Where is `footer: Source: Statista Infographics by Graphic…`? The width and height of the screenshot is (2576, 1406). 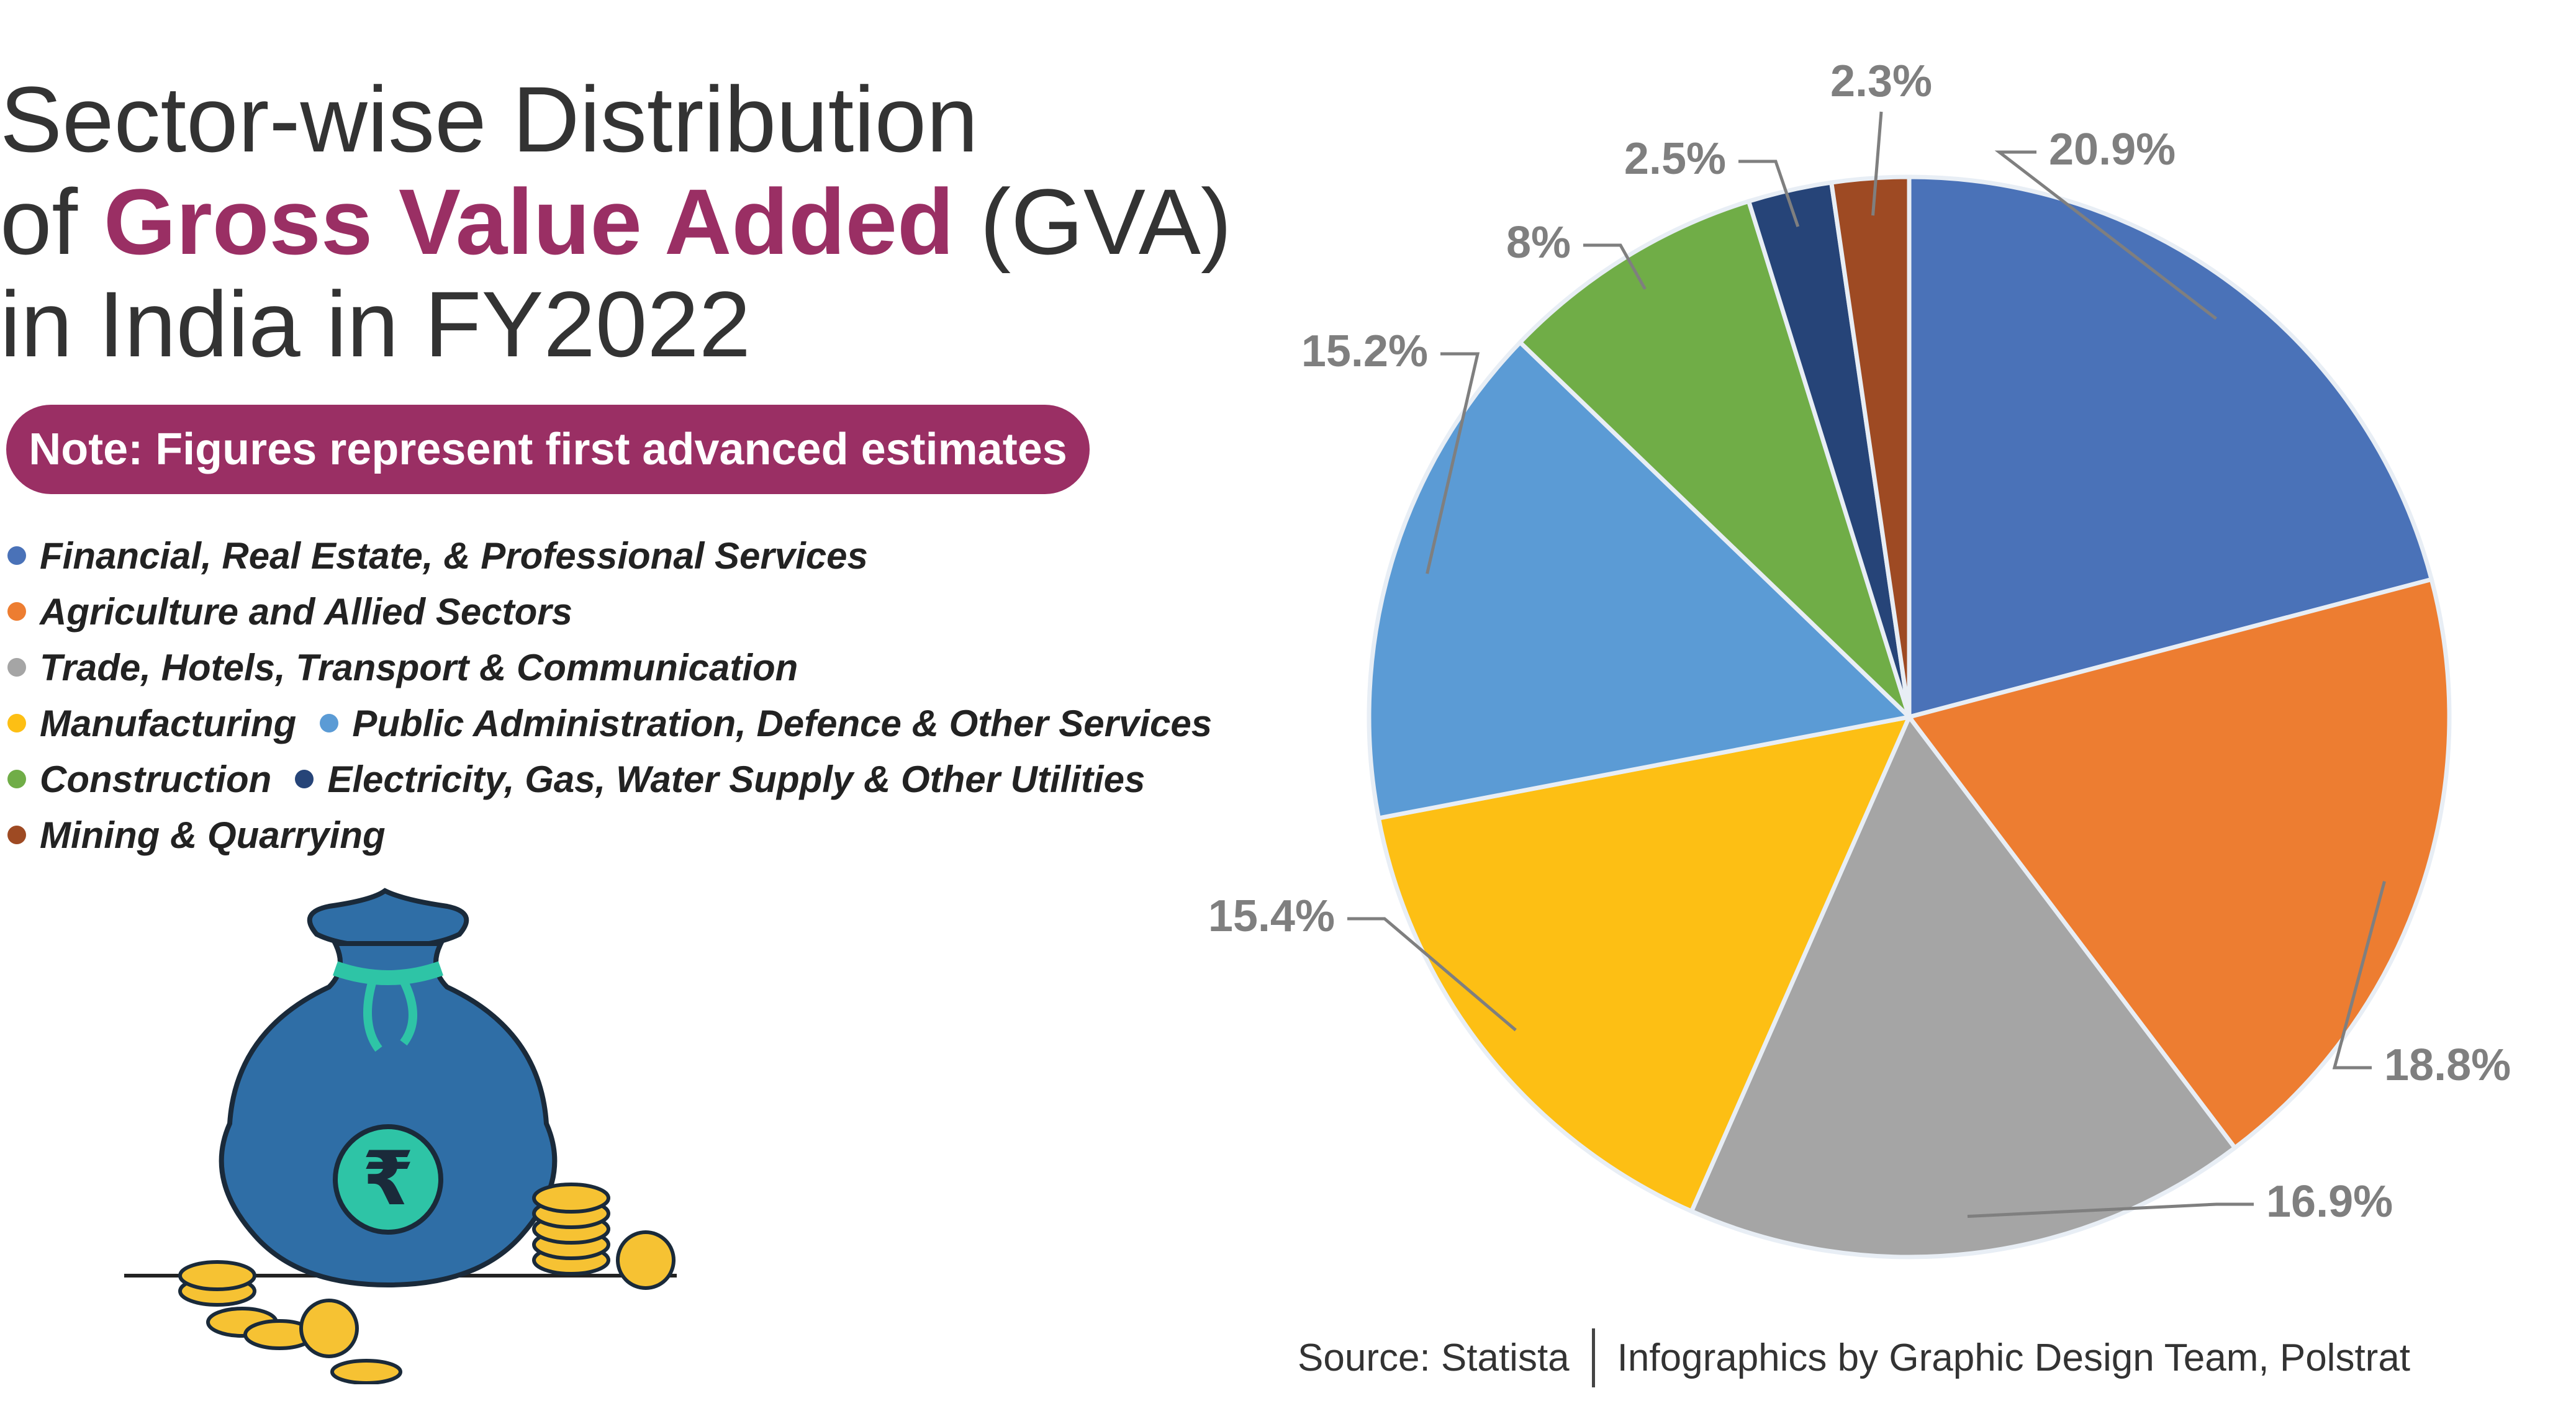
footer: Source: Statista Infographics by Graphic… is located at coordinates (1918, 1358).